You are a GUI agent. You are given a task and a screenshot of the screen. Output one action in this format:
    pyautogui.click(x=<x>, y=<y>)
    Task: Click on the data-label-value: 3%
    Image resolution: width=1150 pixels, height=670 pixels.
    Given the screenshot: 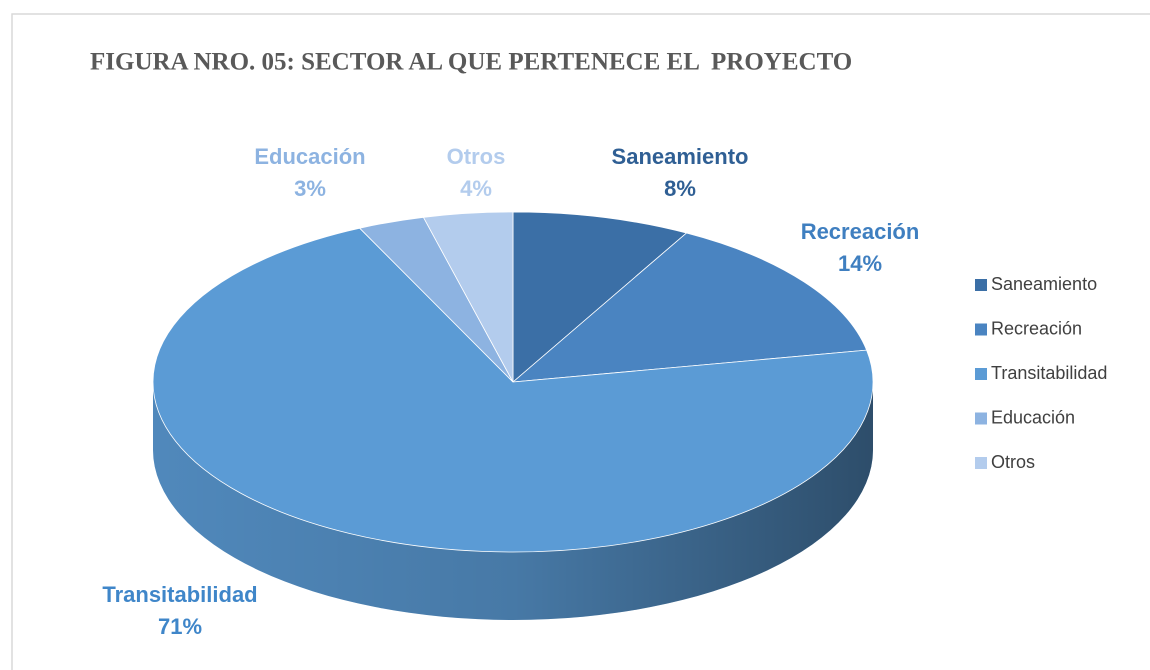 What is the action you would take?
    pyautogui.click(x=310, y=188)
    